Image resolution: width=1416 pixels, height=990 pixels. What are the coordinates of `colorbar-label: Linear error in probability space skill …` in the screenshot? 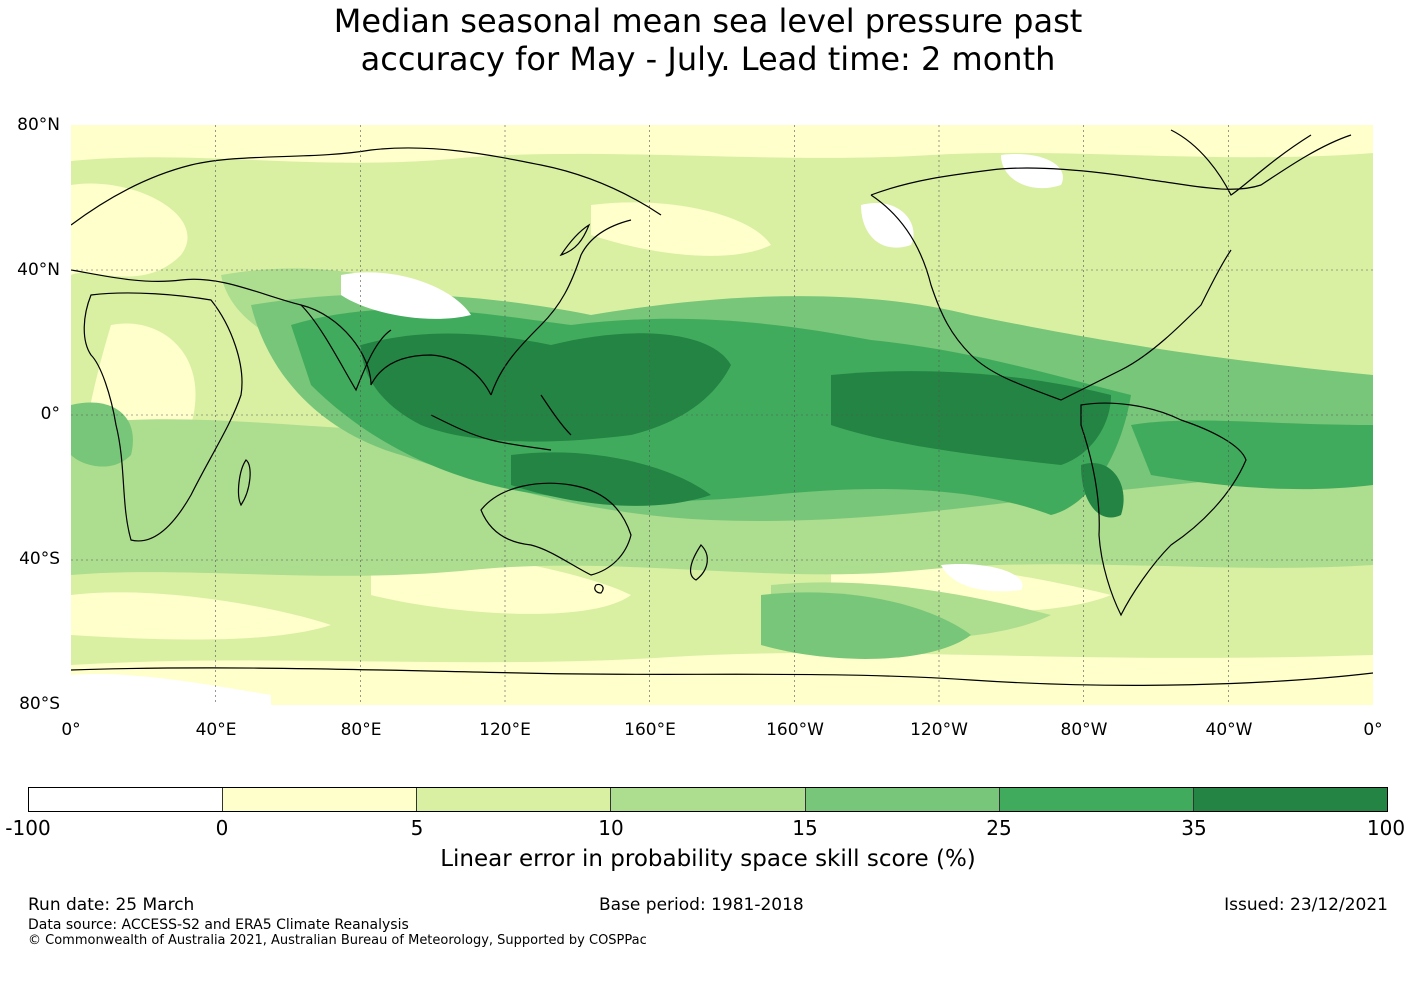 It's located at (708, 859).